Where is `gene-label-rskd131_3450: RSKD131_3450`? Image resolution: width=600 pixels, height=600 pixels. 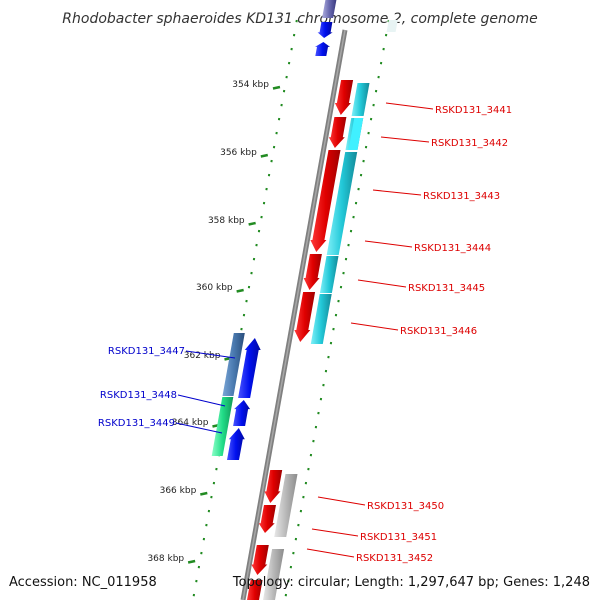 gene-label-rskd131_3450: RSKD131_3450 is located at coordinates (405, 506).